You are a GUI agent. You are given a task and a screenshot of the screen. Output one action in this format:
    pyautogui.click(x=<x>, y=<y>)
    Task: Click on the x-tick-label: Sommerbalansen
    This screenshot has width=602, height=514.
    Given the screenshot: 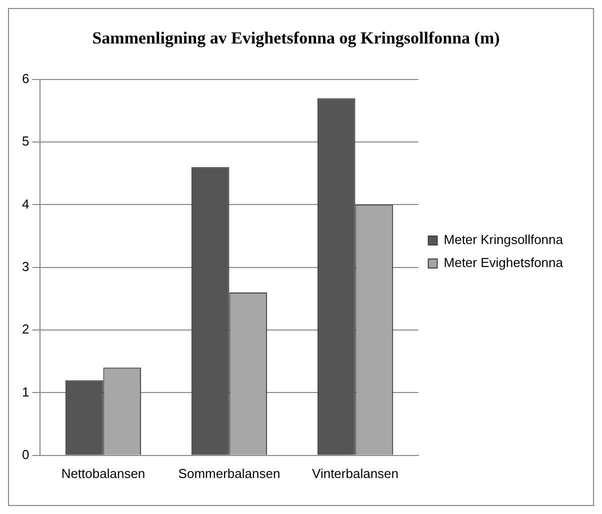 What is the action you would take?
    pyautogui.click(x=229, y=473)
    